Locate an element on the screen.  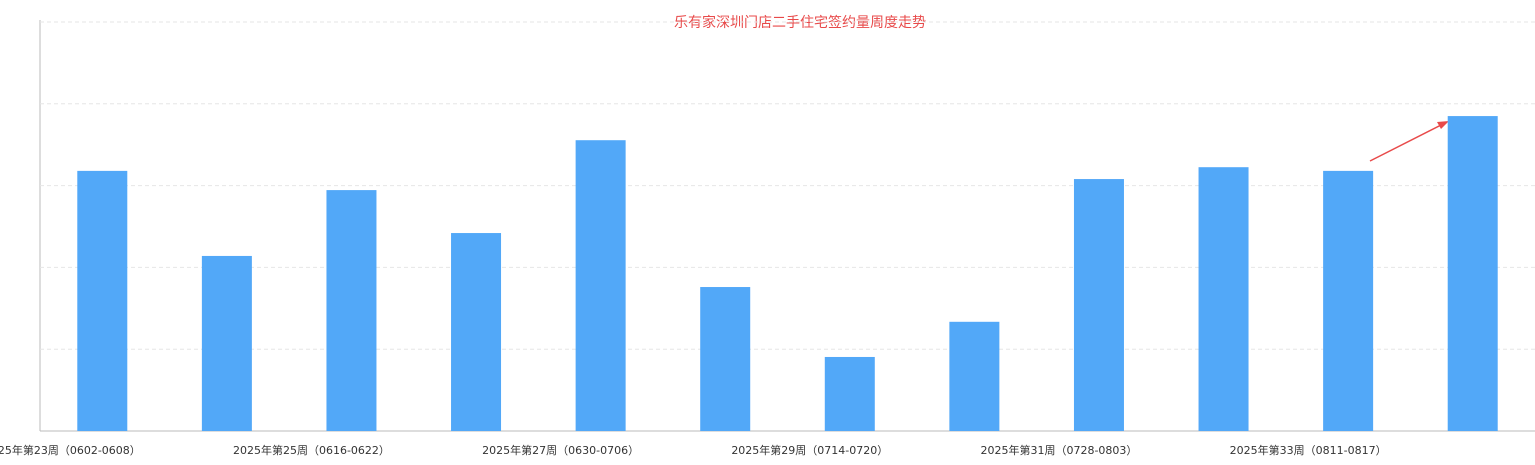
annotation-arrowhead is located at coordinates (1443, 125).